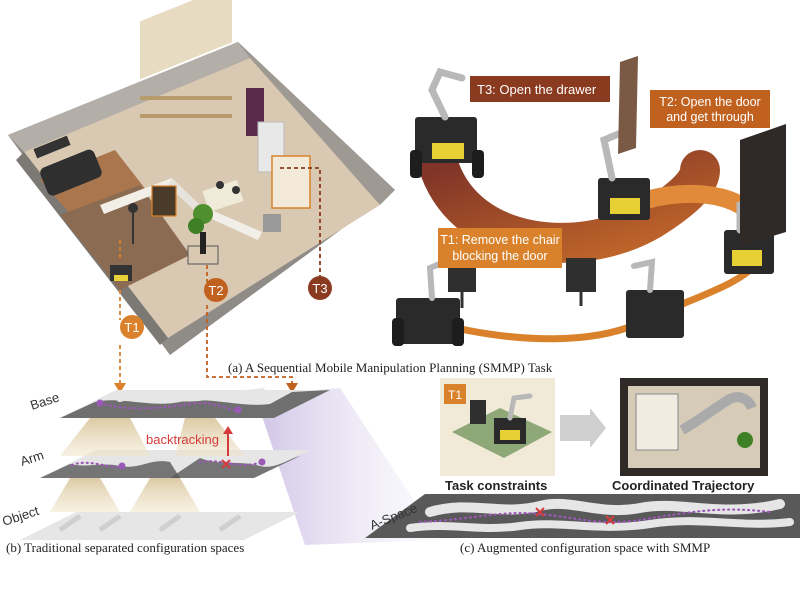 This screenshot has width=800, height=600. I want to click on a-space-trajectory, so click(595, 516).